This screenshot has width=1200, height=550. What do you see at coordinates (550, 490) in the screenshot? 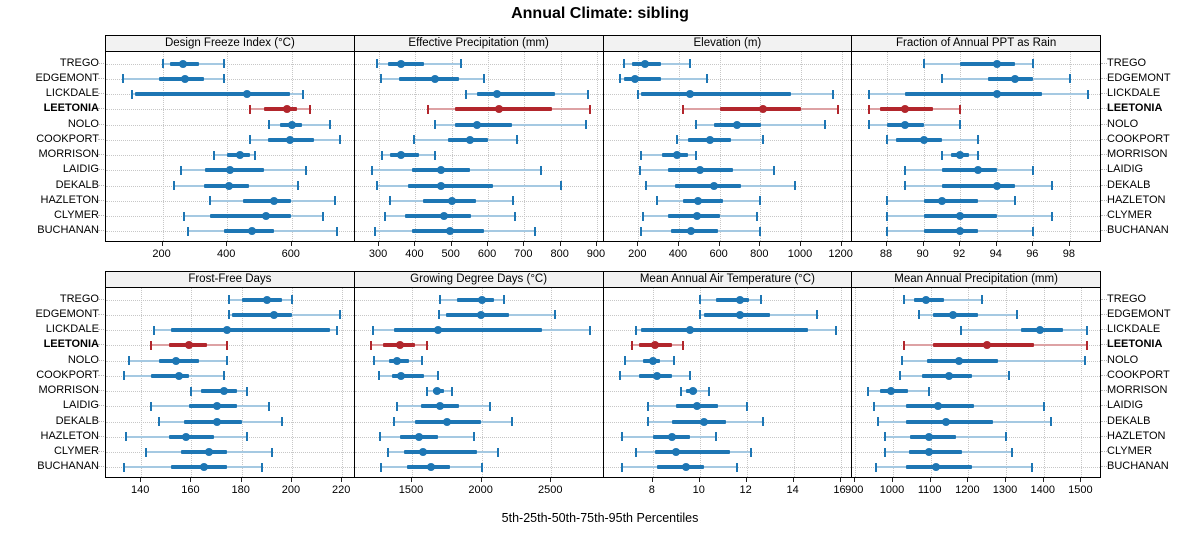
I see `x-tick-label: 2500` at bounding box center [550, 490].